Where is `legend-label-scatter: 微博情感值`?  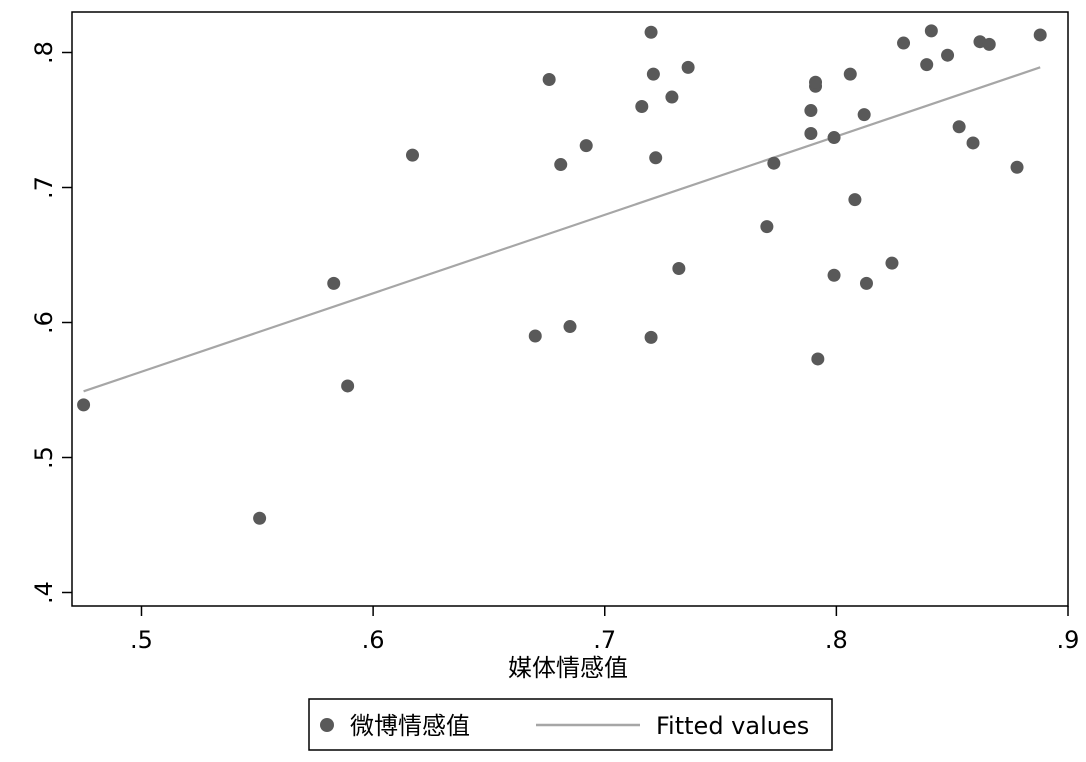
legend-label-scatter: 微博情感值 is located at coordinates (410, 726).